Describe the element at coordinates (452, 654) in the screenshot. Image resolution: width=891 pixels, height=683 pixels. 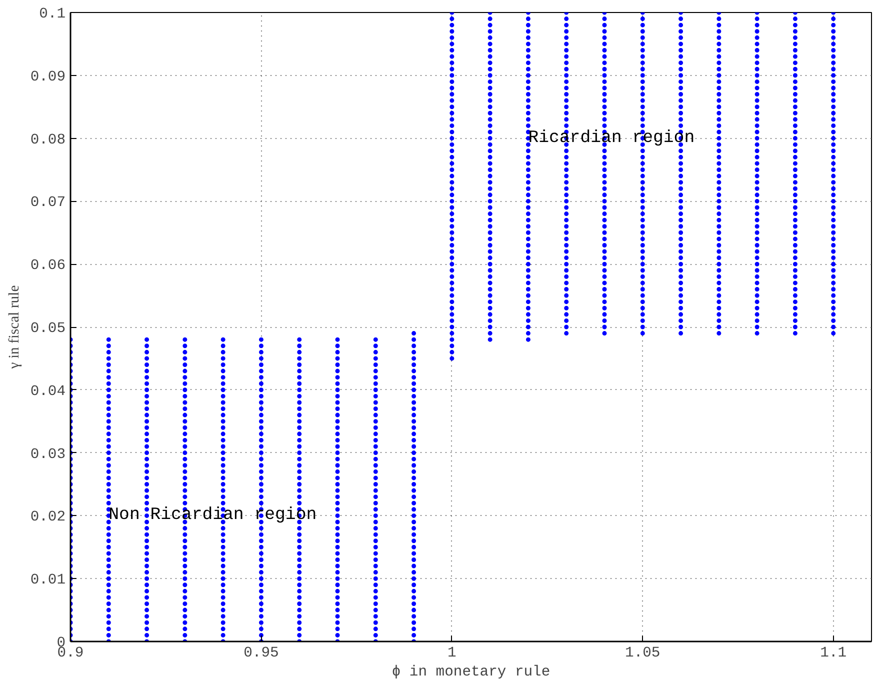
I see `x-tick-label: 1` at that location.